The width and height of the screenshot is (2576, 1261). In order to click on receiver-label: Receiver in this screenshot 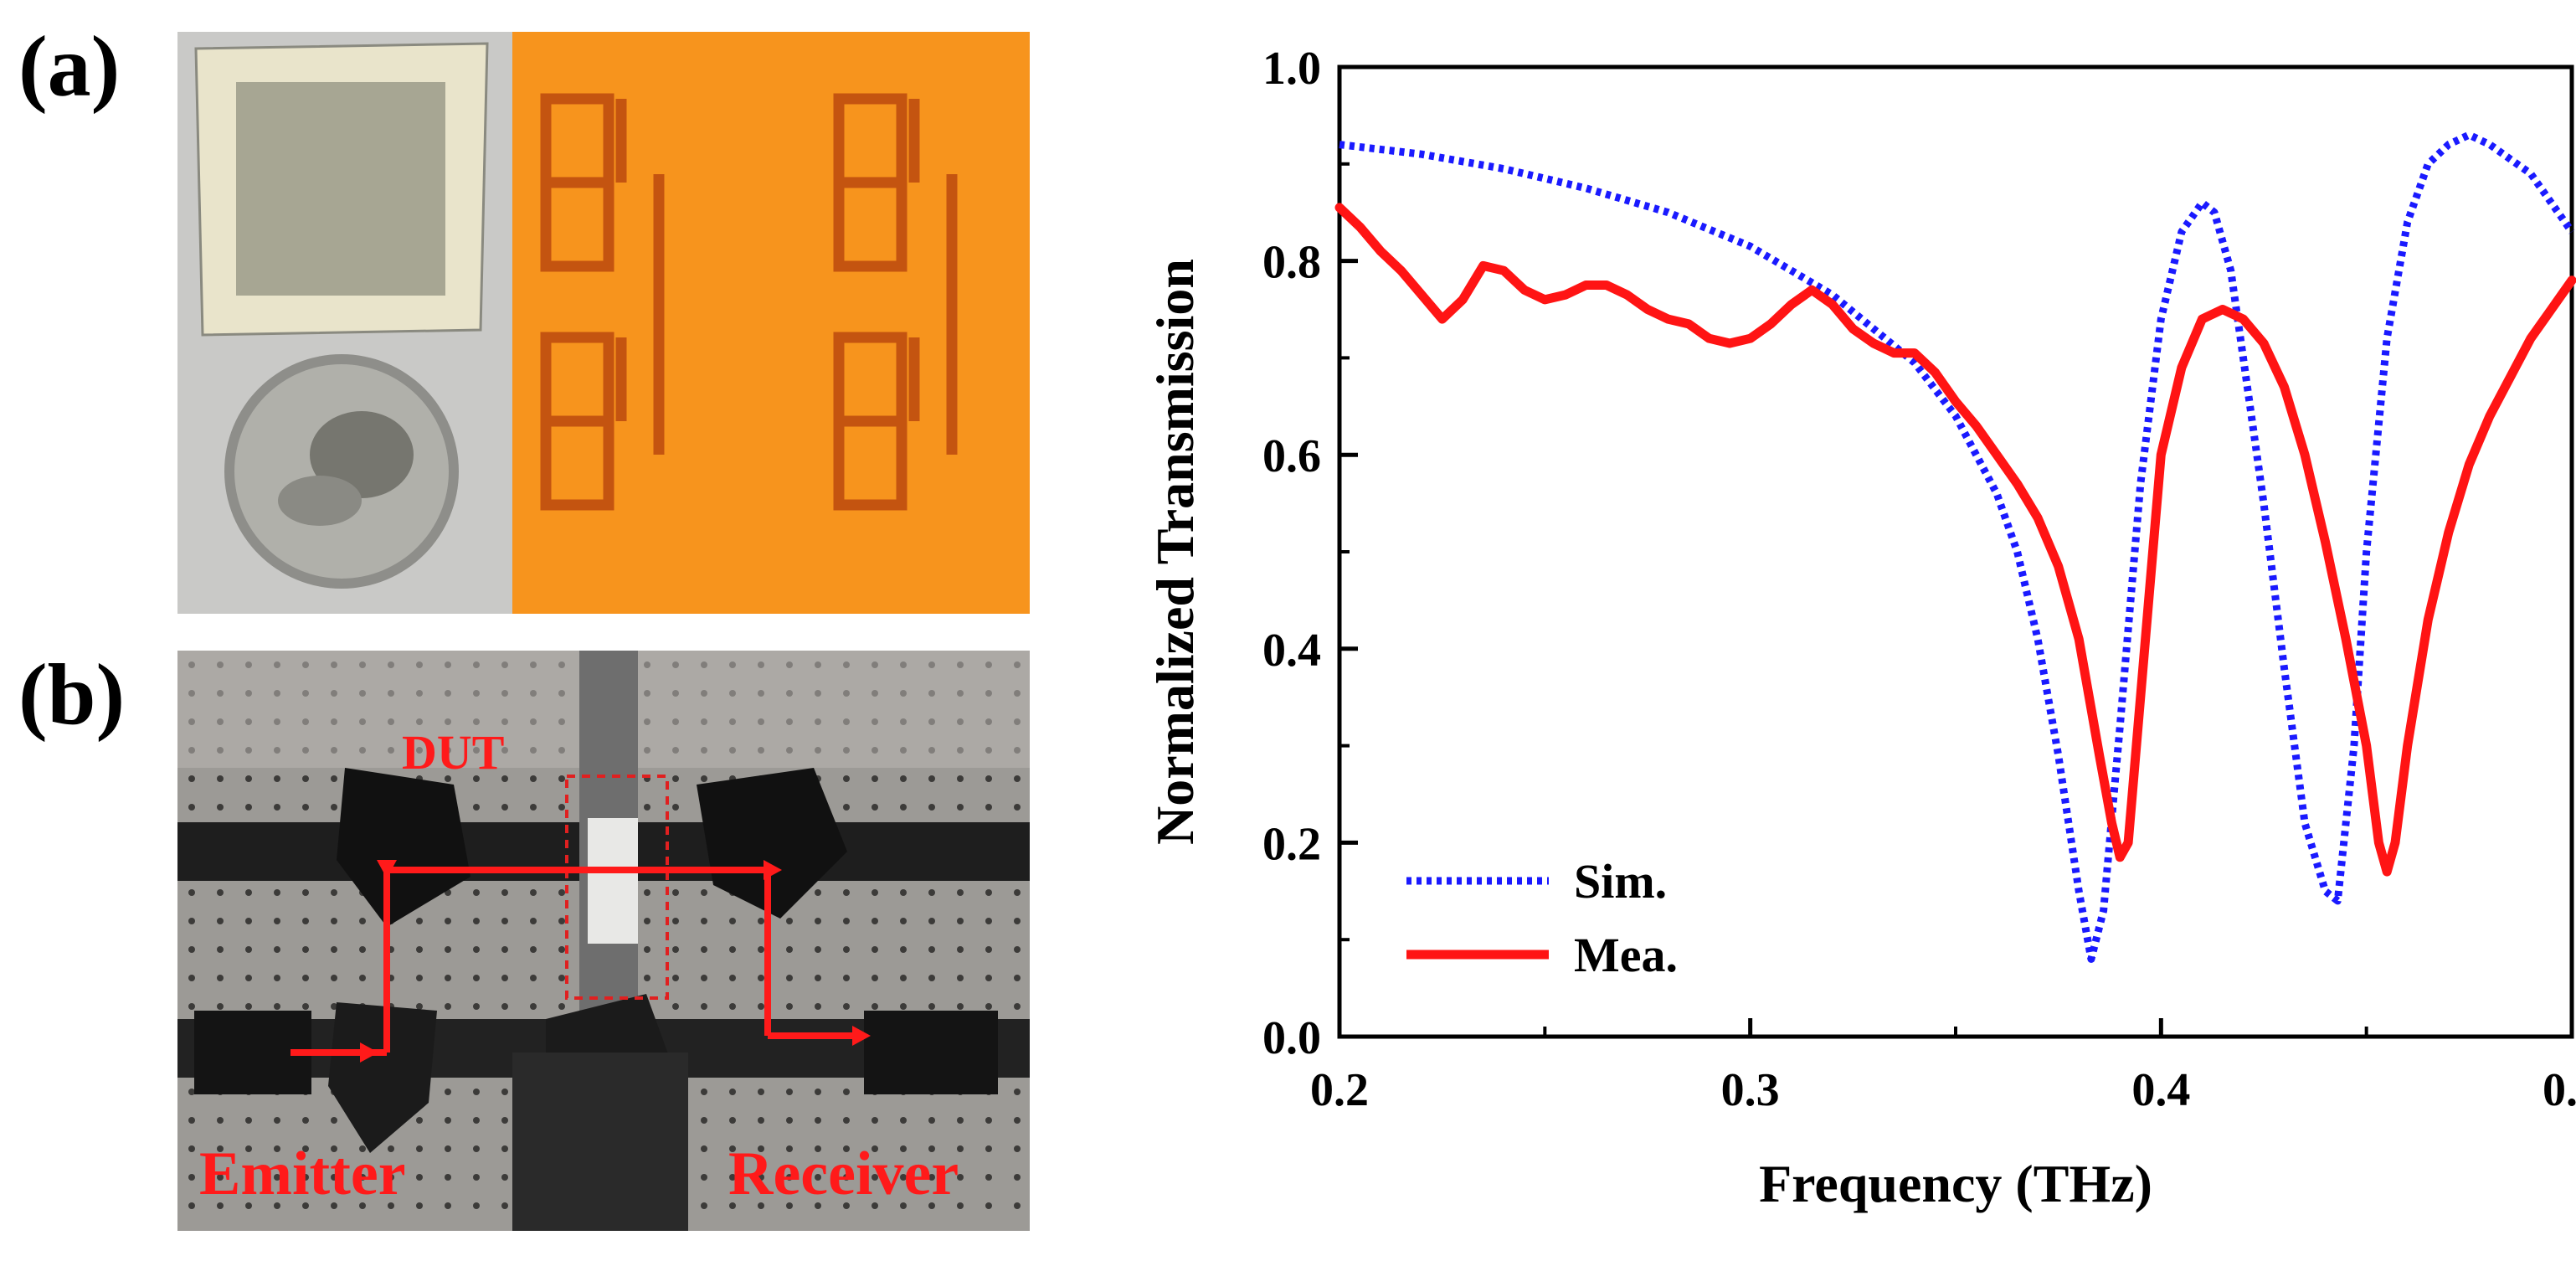, I will do `click(843, 1174)`.